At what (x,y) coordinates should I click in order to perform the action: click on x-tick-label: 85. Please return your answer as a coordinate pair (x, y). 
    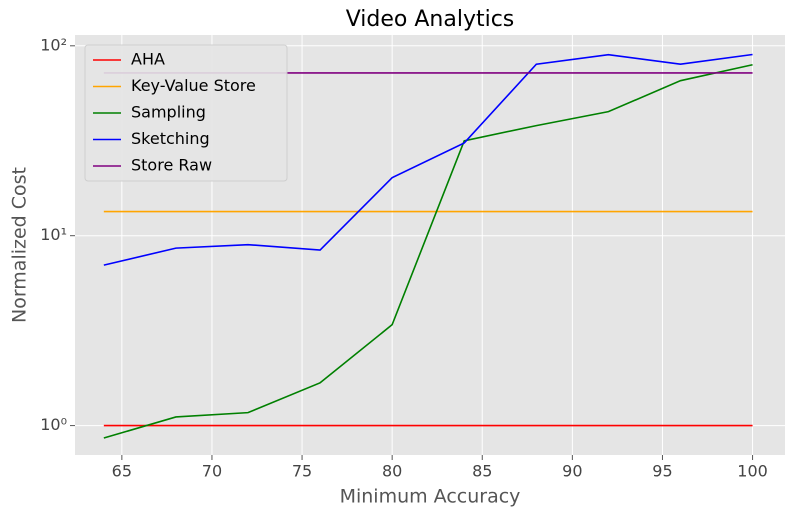
    Looking at the image, I should click on (482, 471).